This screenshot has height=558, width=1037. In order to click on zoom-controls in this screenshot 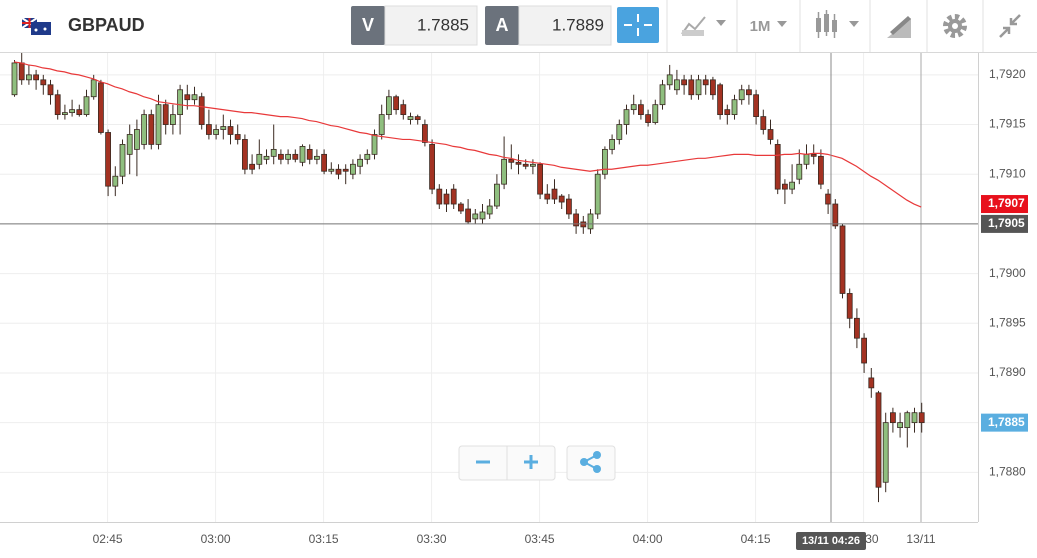, I will do `click(537, 463)`.